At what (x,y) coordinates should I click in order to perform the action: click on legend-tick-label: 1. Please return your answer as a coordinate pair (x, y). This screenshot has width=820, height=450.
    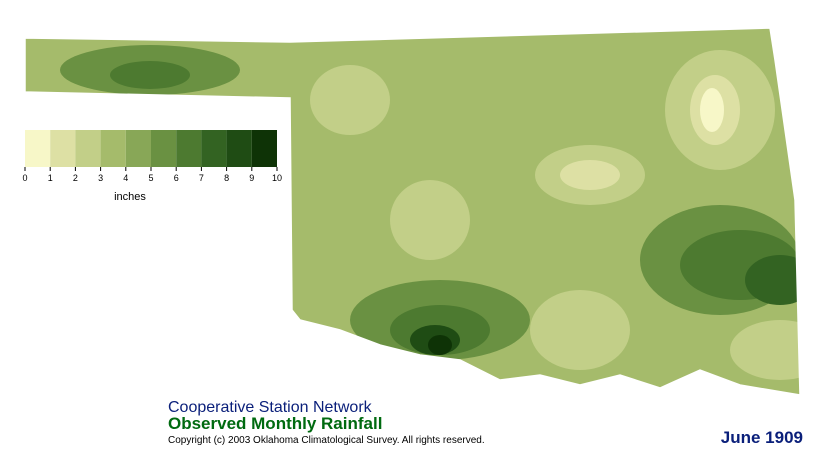
    Looking at the image, I should click on (50, 178).